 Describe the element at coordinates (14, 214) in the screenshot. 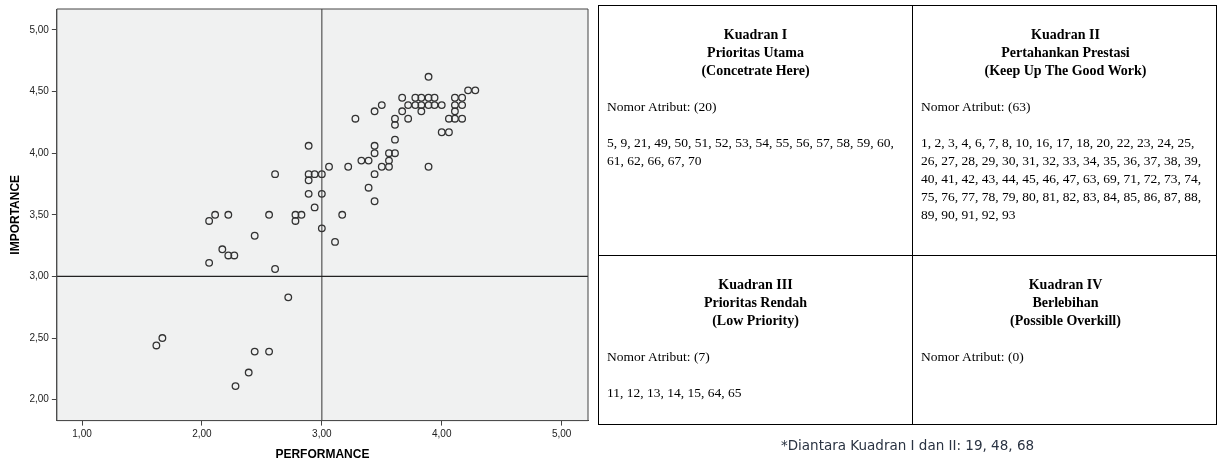

I see `y-axis-title: IMPORTANCE` at that location.